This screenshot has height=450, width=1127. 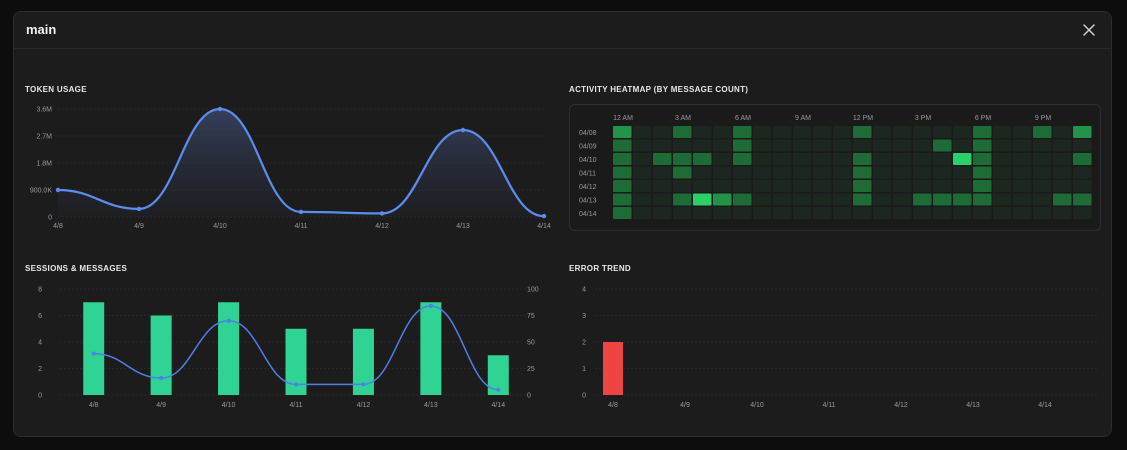 I want to click on left-tick-label: 8, so click(x=40, y=290).